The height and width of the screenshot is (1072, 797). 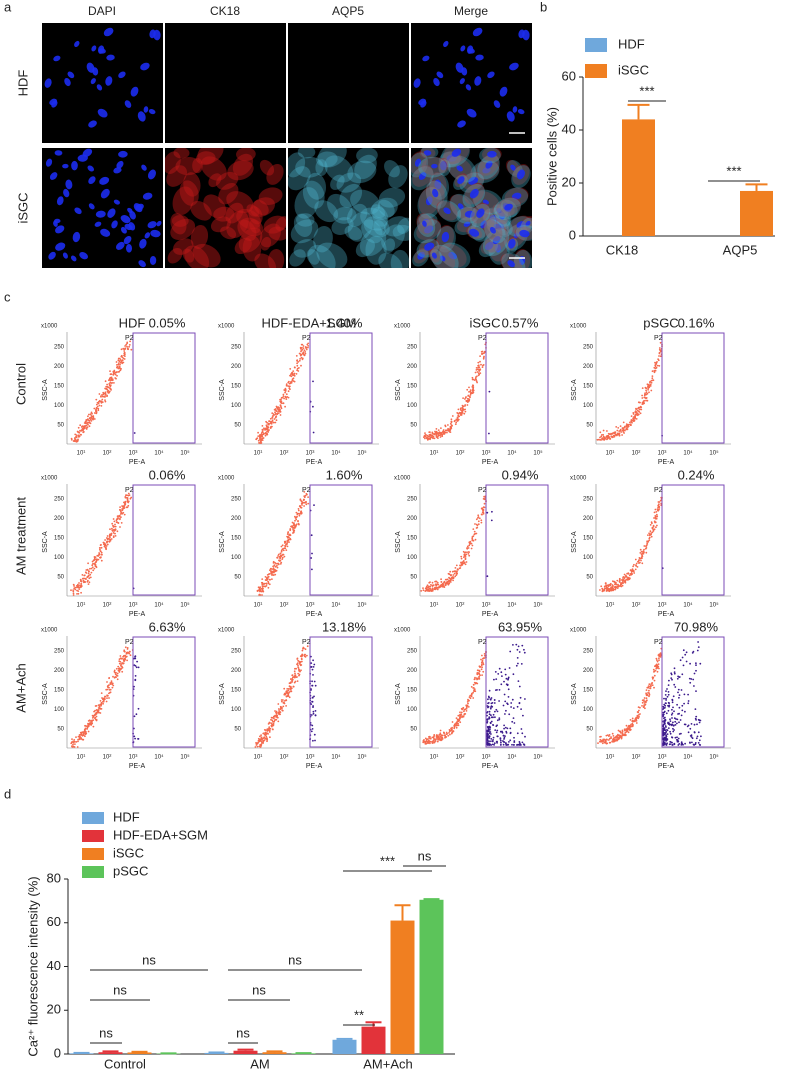 What do you see at coordinates (140, 1052) in the screenshot?
I see `error-bar` at bounding box center [140, 1052].